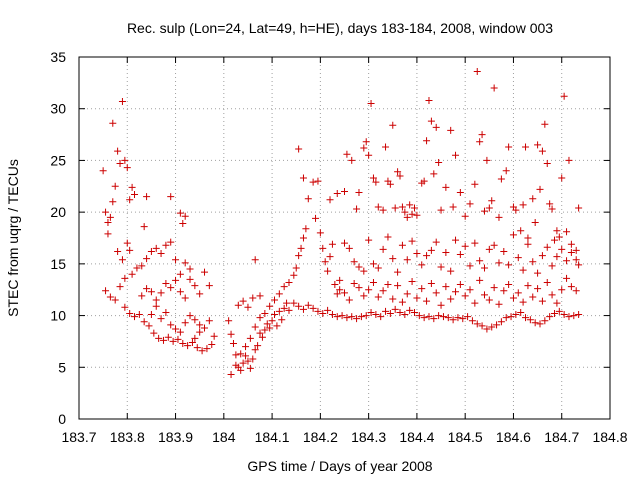  I want to click on y-tick-label: 15, so click(58, 264).